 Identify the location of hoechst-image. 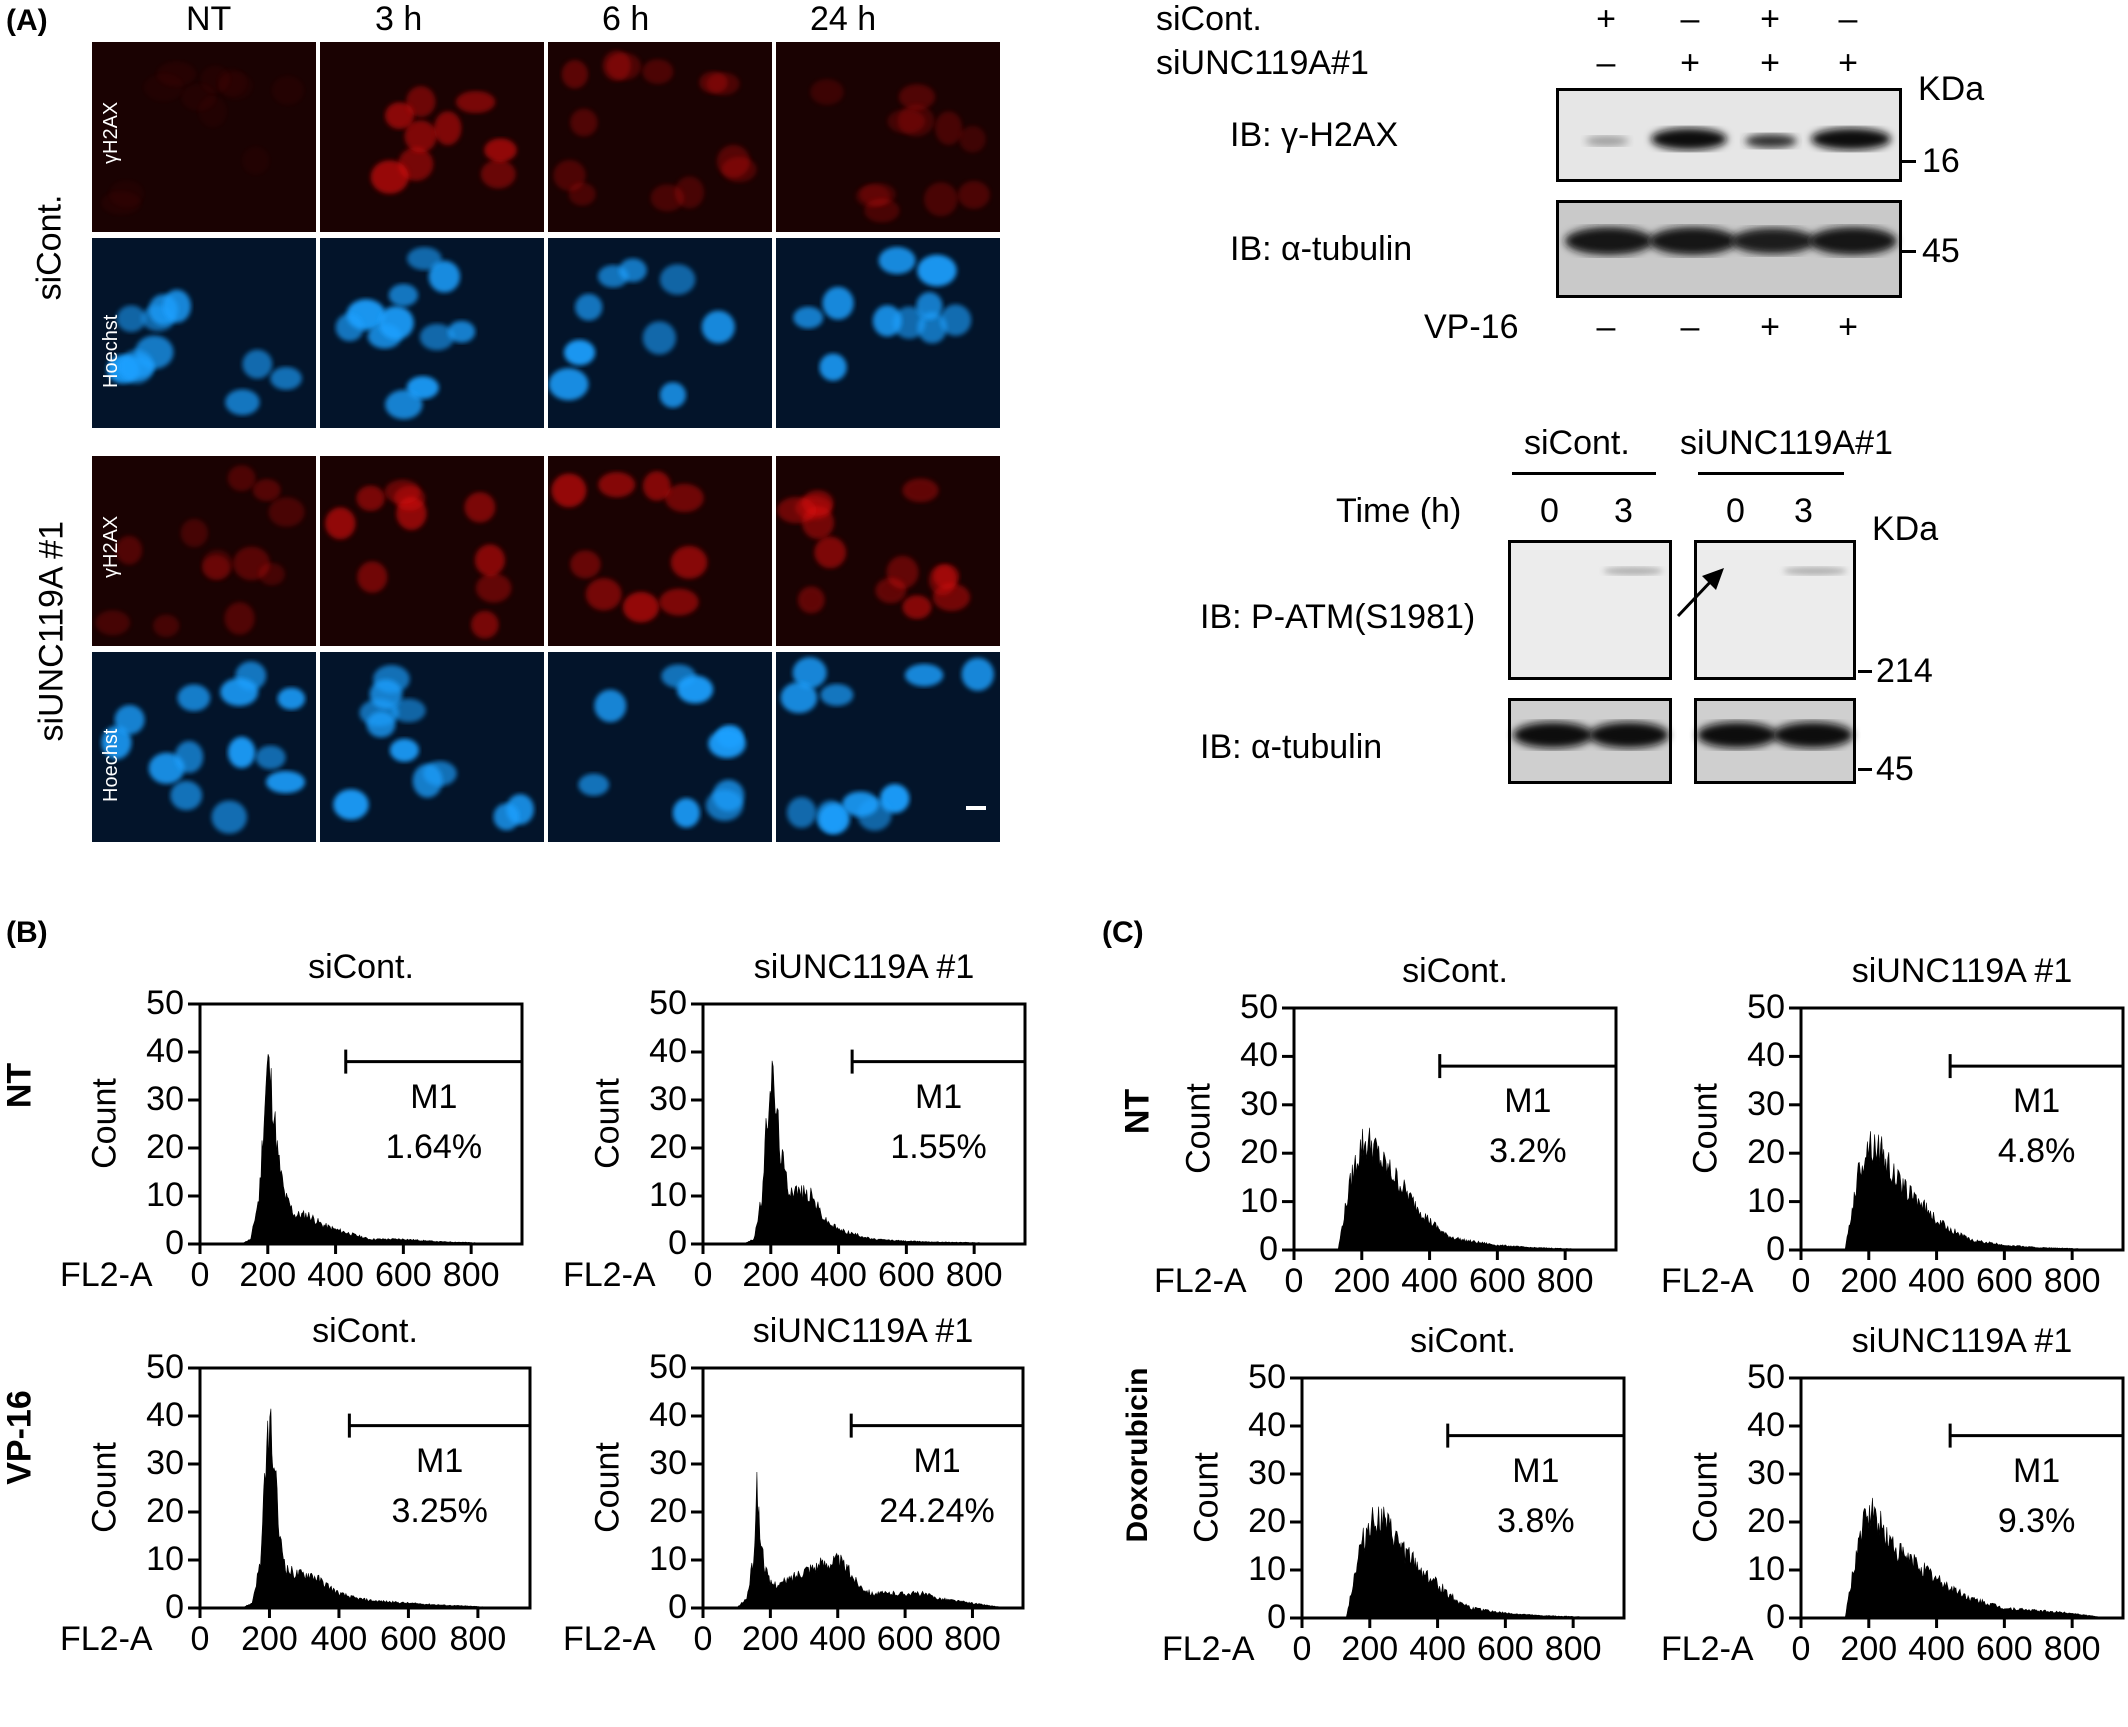
(888, 747).